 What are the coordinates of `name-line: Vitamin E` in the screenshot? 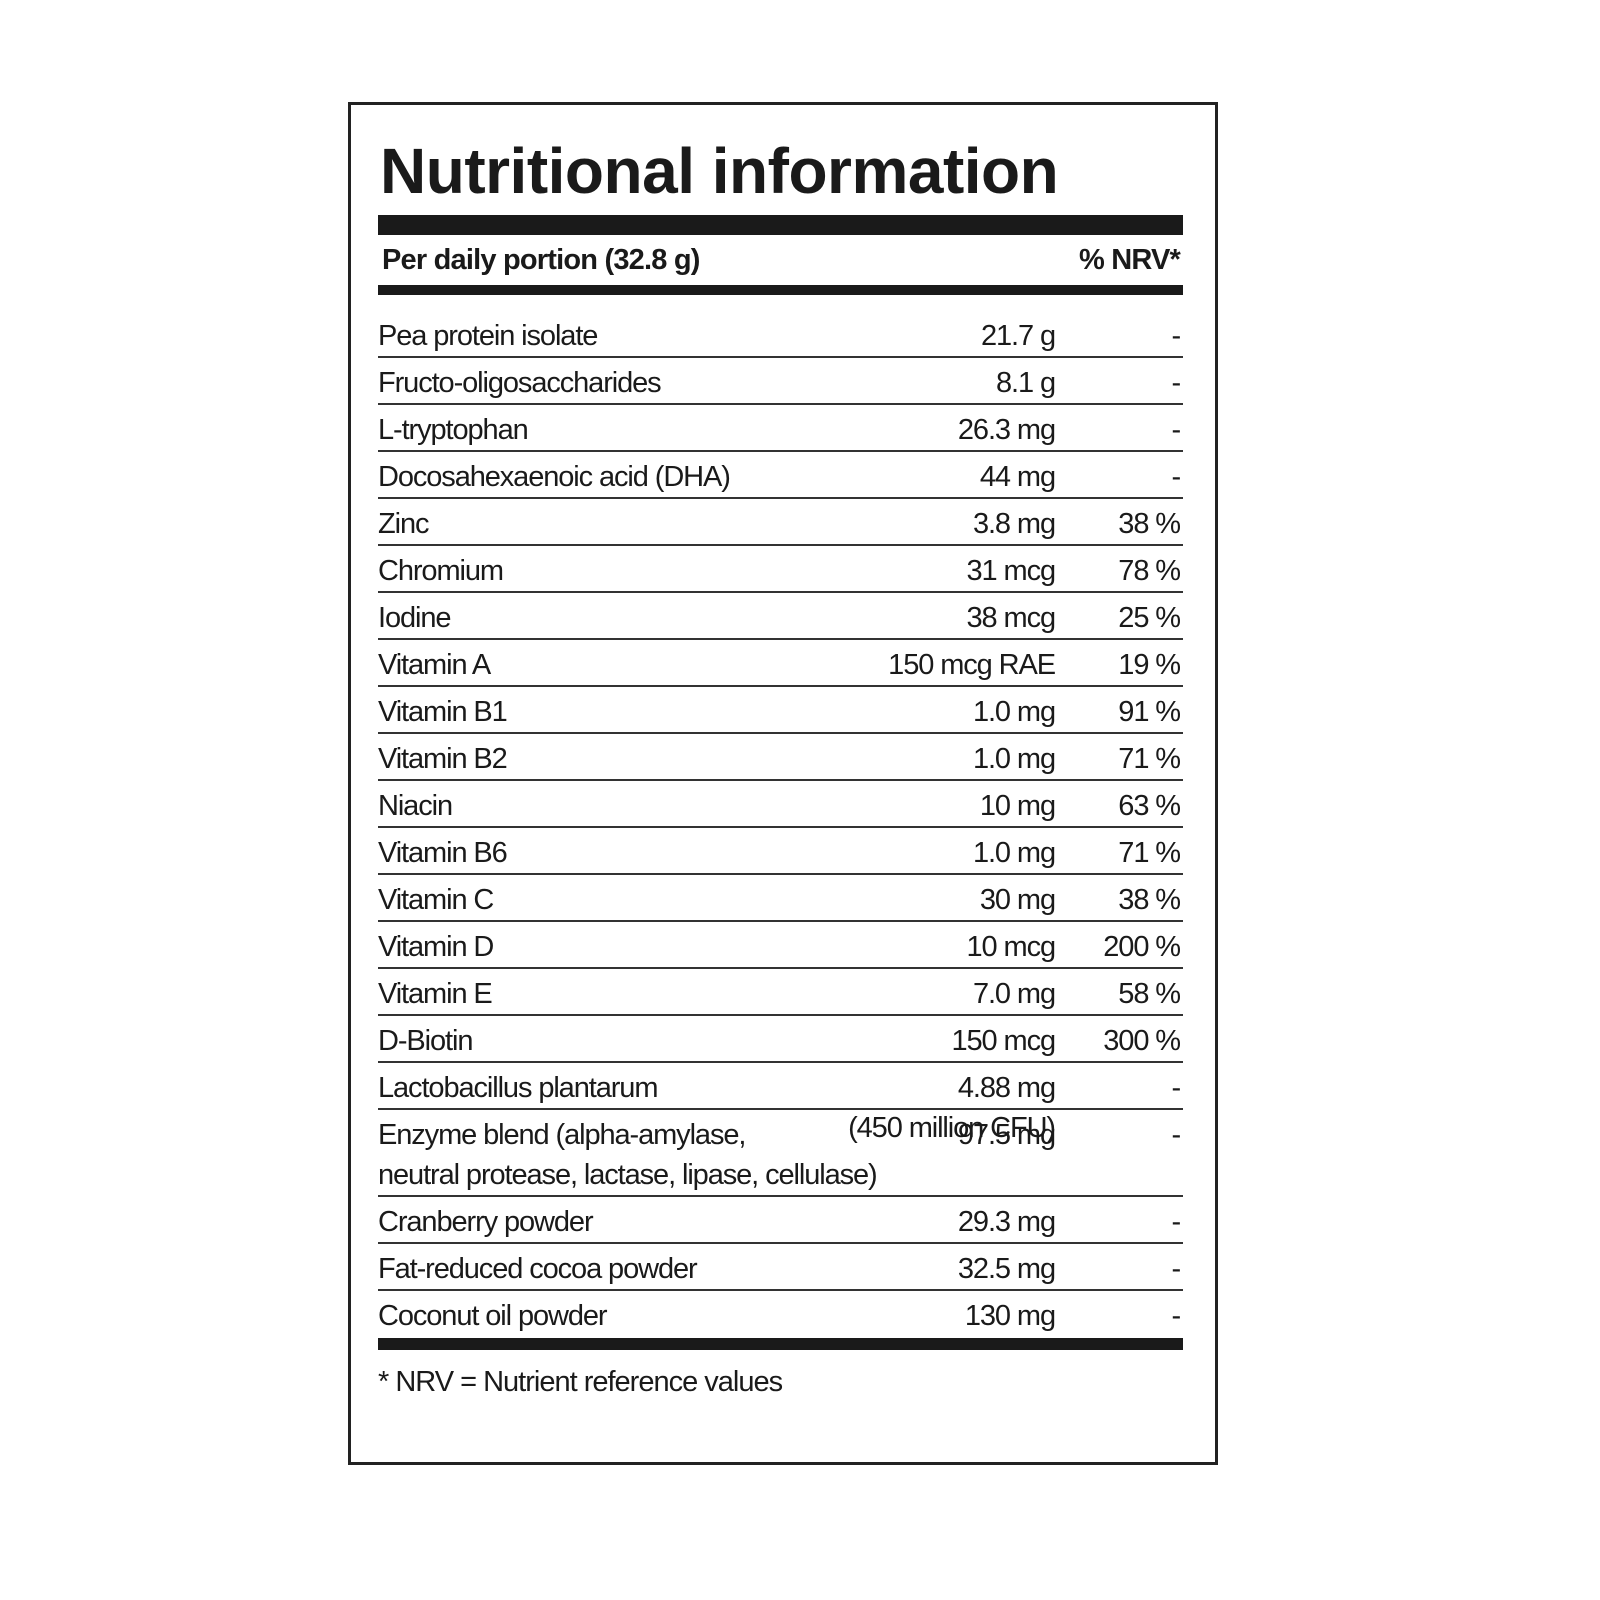 It's located at (435, 994).